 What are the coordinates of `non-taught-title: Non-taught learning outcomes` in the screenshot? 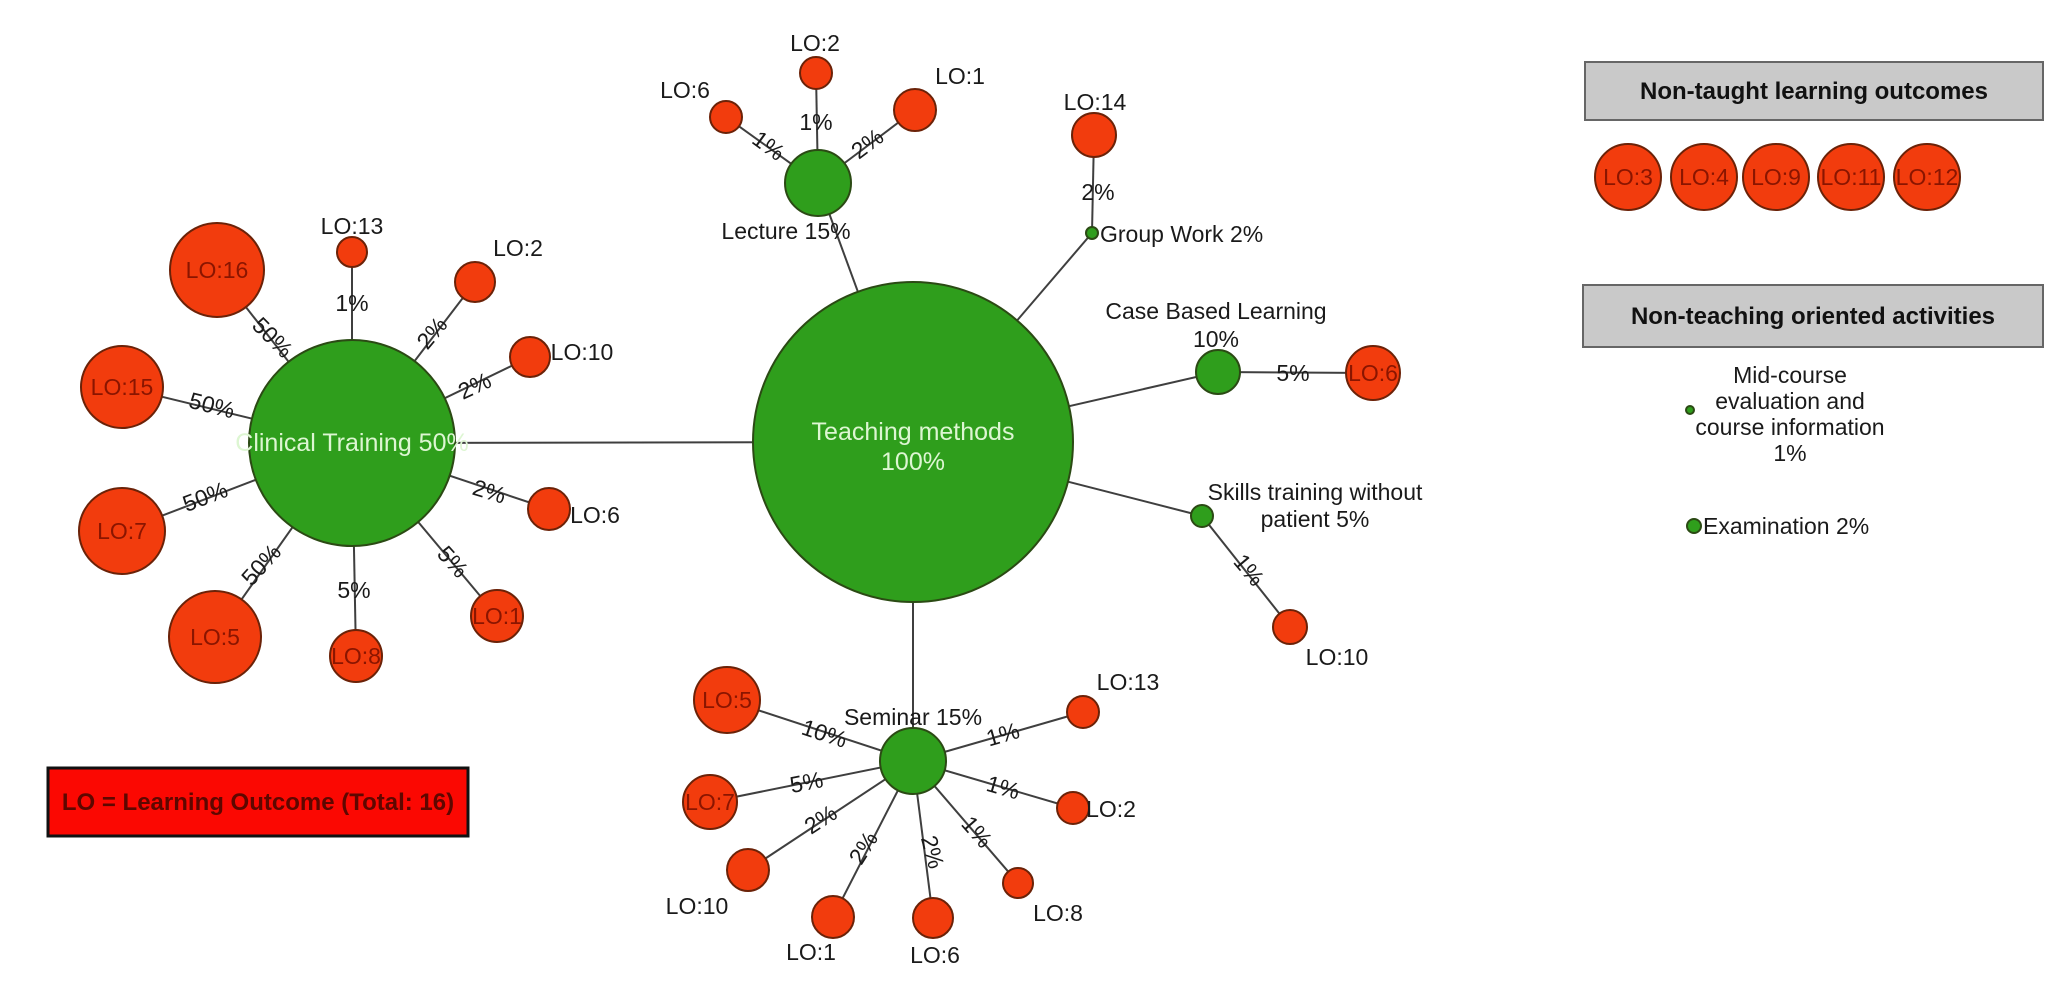 It's located at (1814, 91).